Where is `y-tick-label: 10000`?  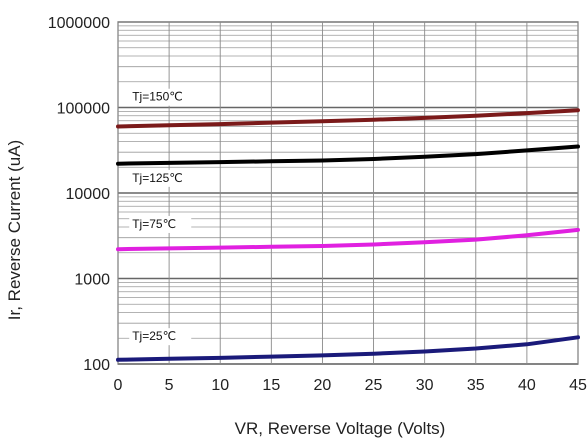
y-tick-label: 10000 is located at coordinates (88, 194).